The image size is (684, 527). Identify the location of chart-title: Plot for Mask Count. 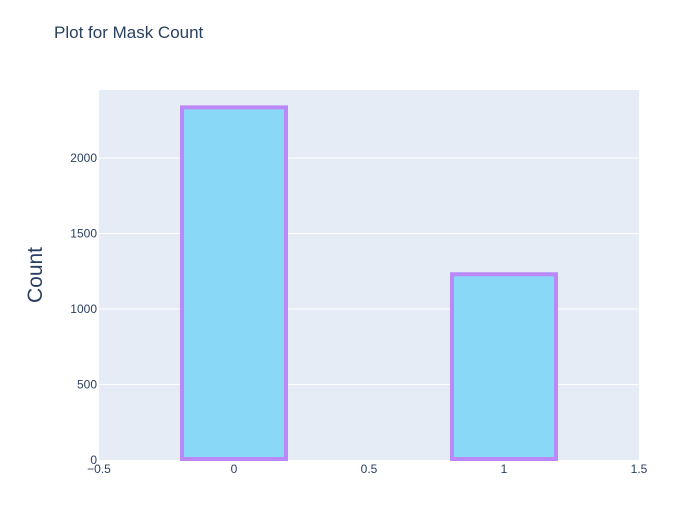
(129, 32).